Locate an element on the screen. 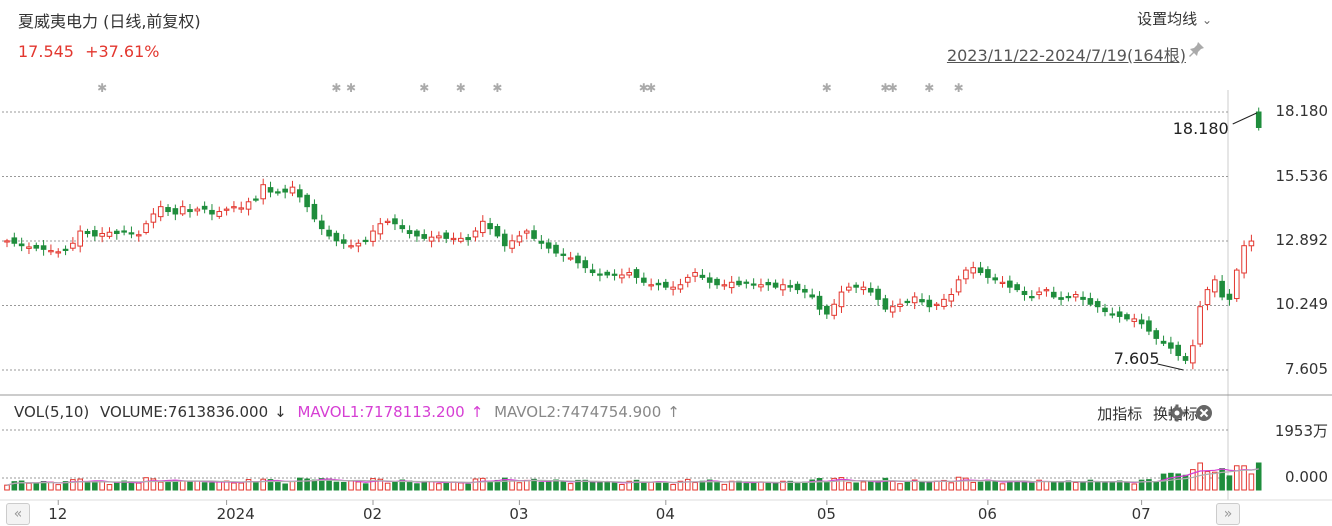 Image resolution: width=1332 pixels, height=526 pixels. x-tick-label: 2024 is located at coordinates (235, 514).